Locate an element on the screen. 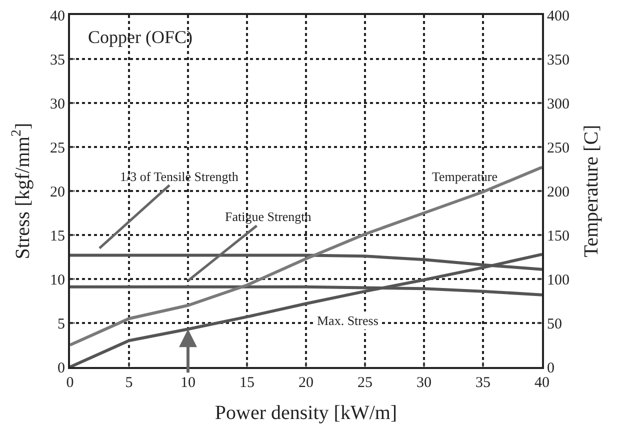 The height and width of the screenshot is (428, 617). y2-tick-label: 50 is located at coordinates (554, 324).